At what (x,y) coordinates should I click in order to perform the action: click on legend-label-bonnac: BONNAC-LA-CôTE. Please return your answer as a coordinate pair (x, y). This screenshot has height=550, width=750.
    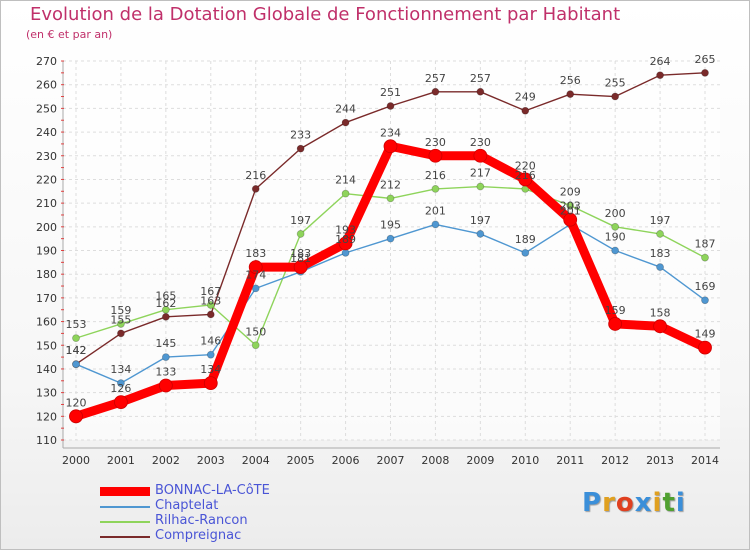
    Looking at the image, I should click on (212, 490).